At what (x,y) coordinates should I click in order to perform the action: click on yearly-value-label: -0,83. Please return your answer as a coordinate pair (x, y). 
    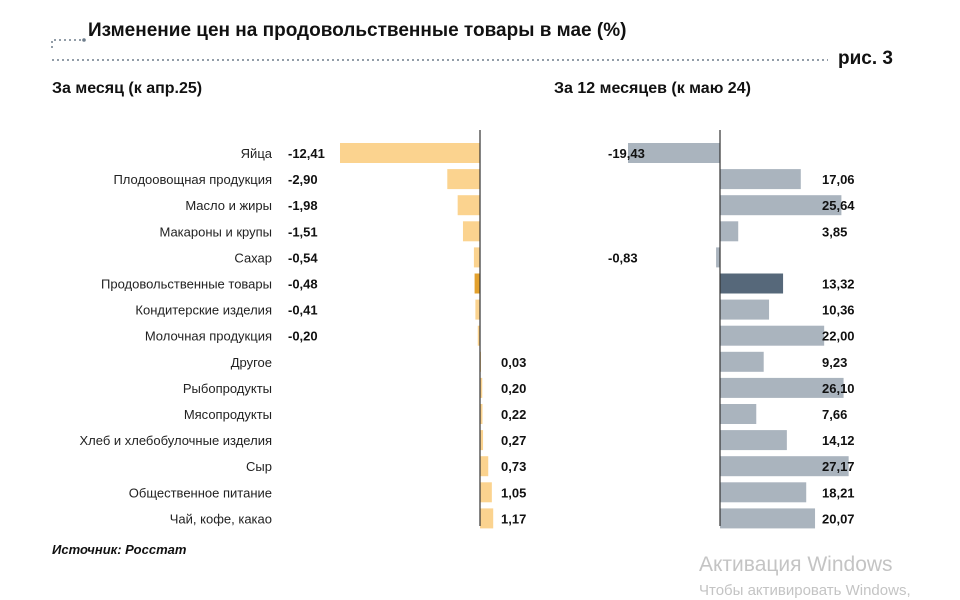
    Looking at the image, I should click on (623, 257).